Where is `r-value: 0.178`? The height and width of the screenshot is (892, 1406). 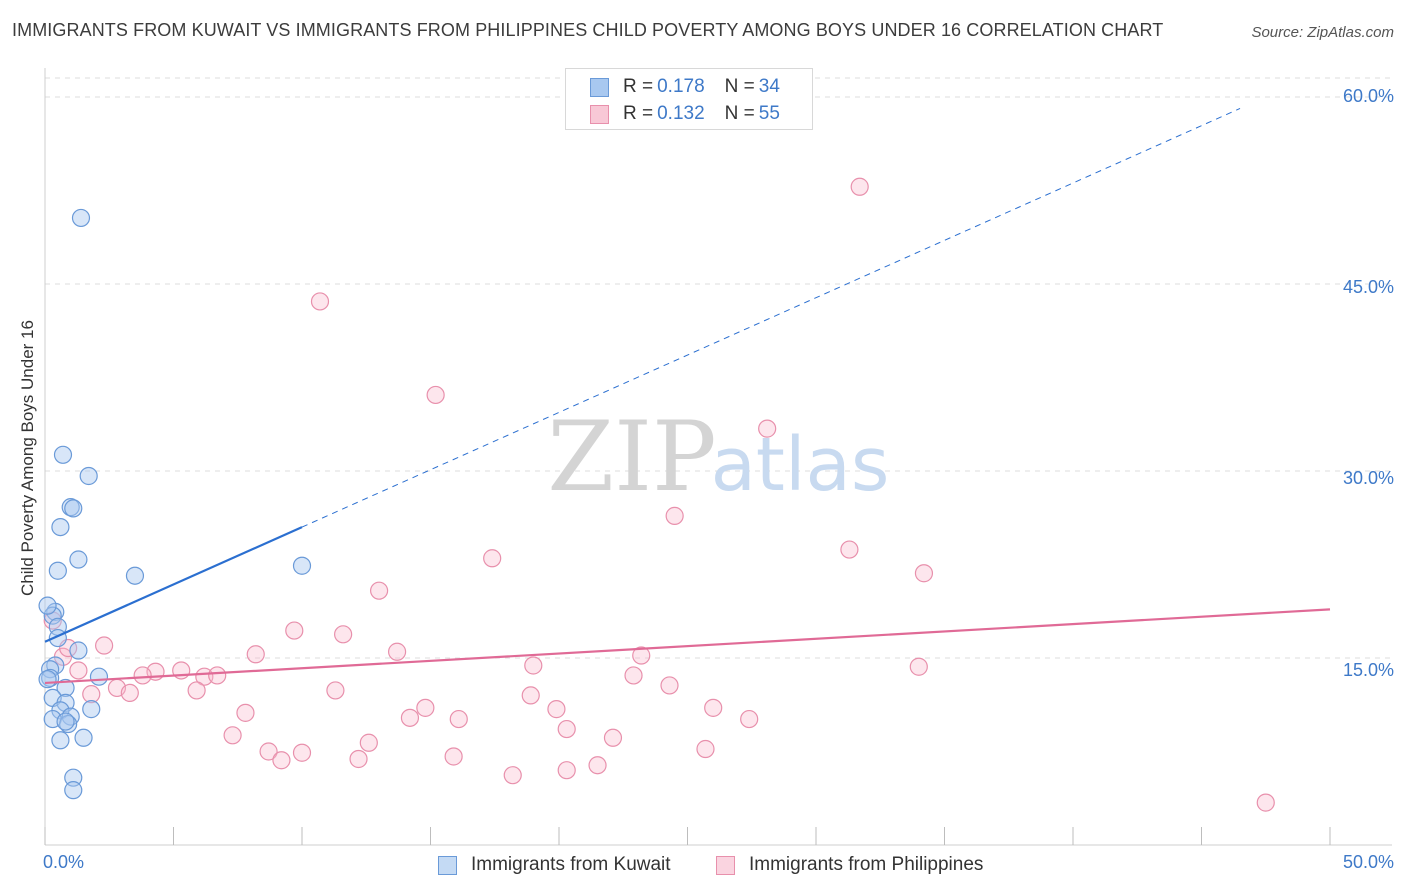
r-value: 0.178 is located at coordinates (681, 86).